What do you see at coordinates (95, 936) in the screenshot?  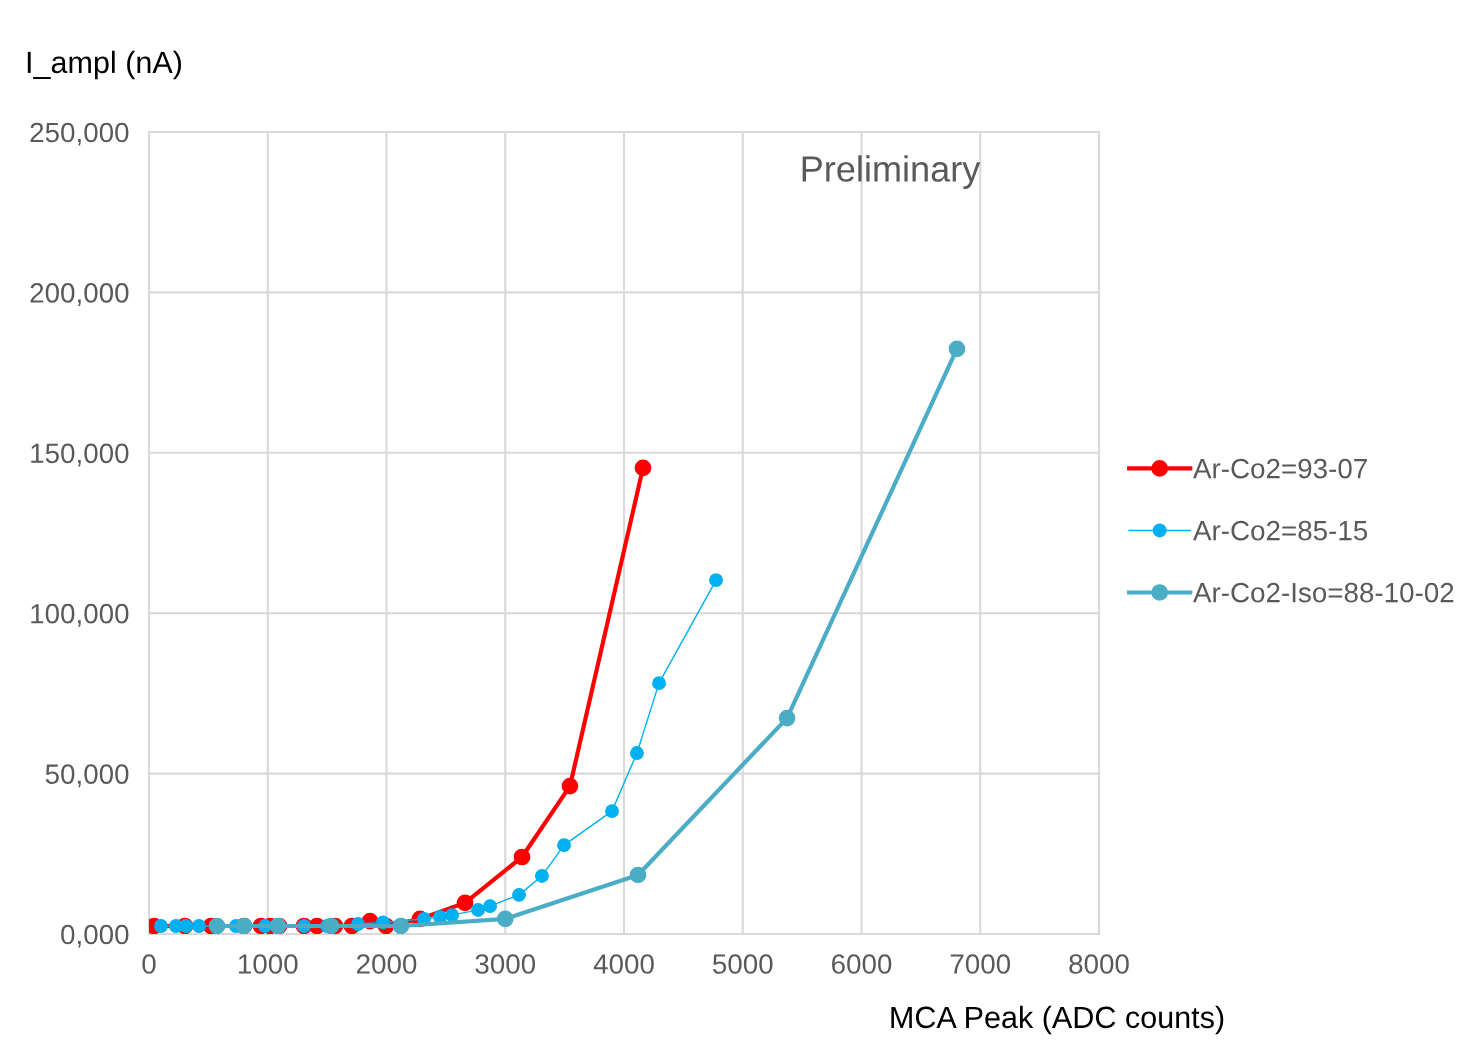 I see `y-tick-label: 0,000` at bounding box center [95, 936].